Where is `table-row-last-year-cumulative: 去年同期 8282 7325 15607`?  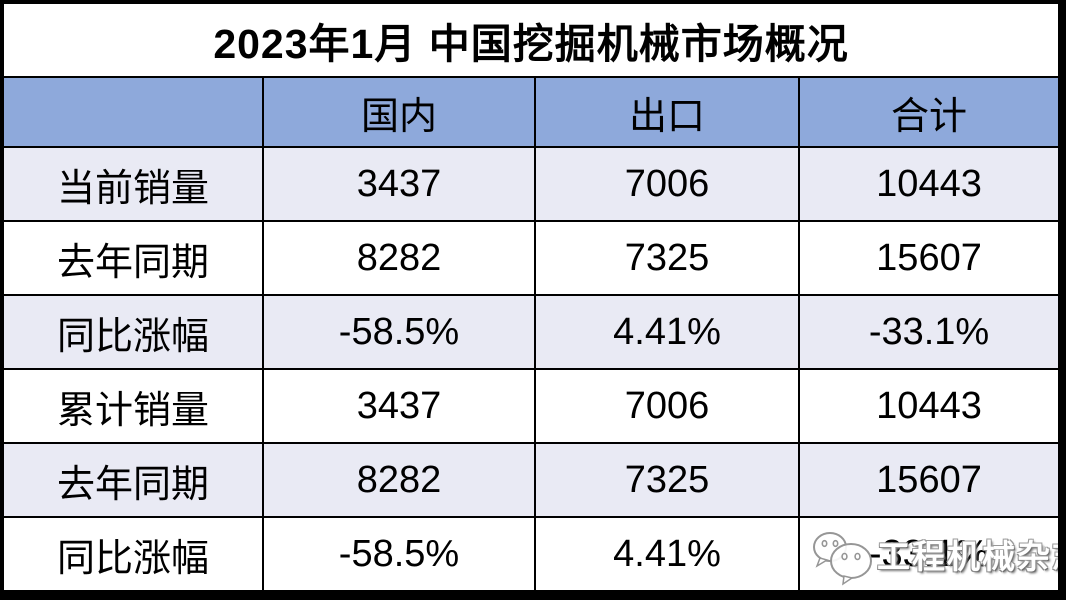
table-row-last-year-cumulative: 去年同期 8282 7325 15607 is located at coordinates (531, 480).